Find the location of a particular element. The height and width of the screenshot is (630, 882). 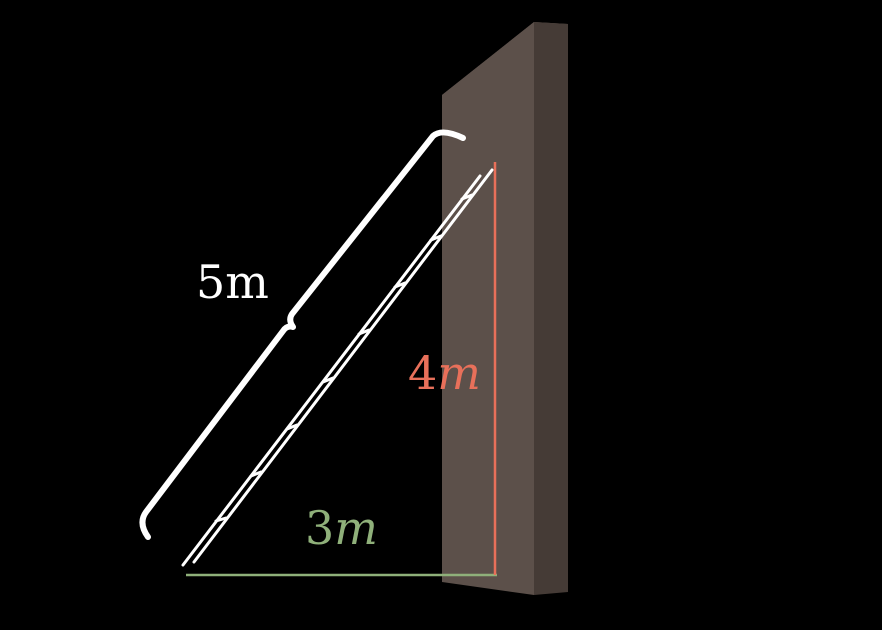

base-label: 3m is located at coordinates (341, 528).